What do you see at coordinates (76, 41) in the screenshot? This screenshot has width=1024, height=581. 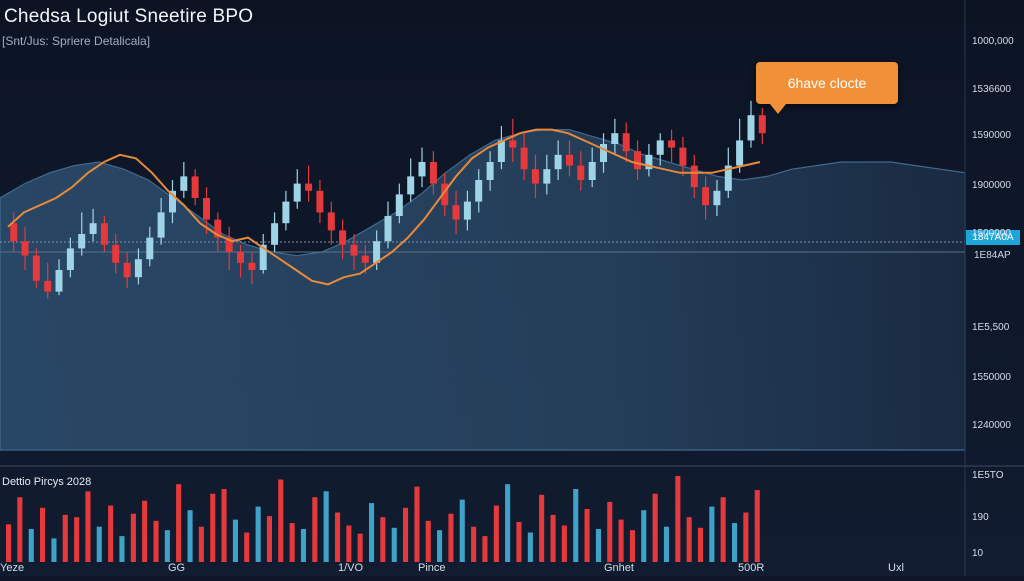 I see `chart-subtitle: [Snt/Jus: Spriere Detalicala]` at bounding box center [76, 41].